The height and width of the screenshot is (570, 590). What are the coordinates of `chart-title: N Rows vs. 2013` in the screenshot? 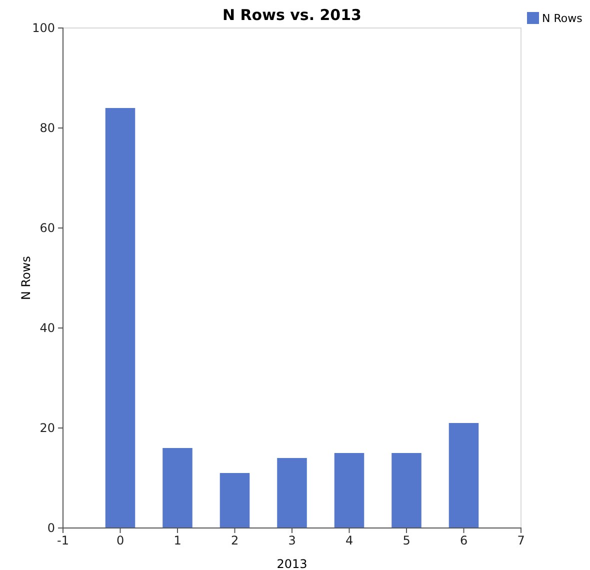 It's located at (292, 15).